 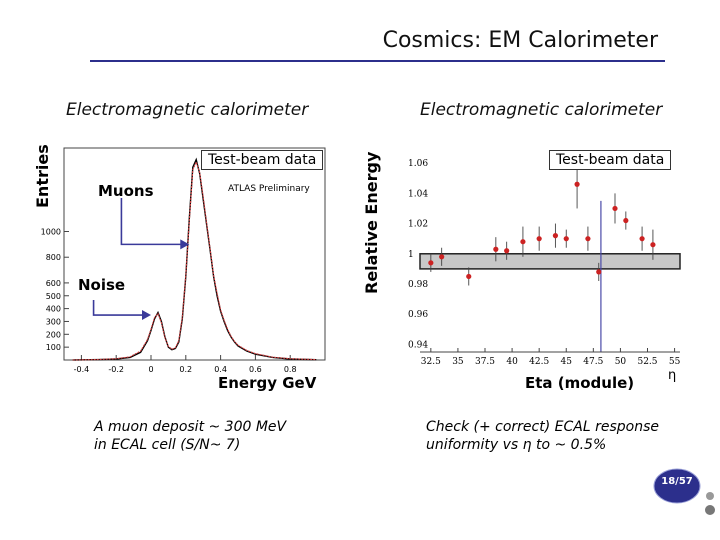 I want to click on right-y-tick-label: 1.04, so click(x=418, y=194).